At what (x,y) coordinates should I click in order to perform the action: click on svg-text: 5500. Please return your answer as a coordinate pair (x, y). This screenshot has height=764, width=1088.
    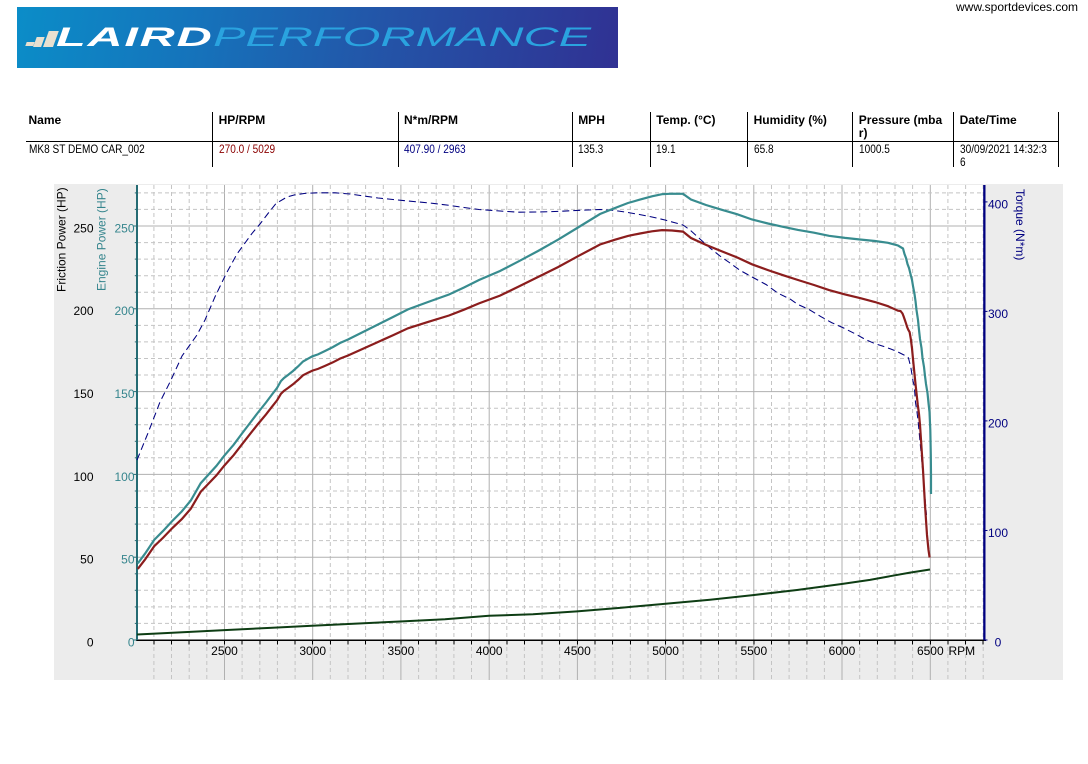
    Looking at the image, I should click on (753, 651).